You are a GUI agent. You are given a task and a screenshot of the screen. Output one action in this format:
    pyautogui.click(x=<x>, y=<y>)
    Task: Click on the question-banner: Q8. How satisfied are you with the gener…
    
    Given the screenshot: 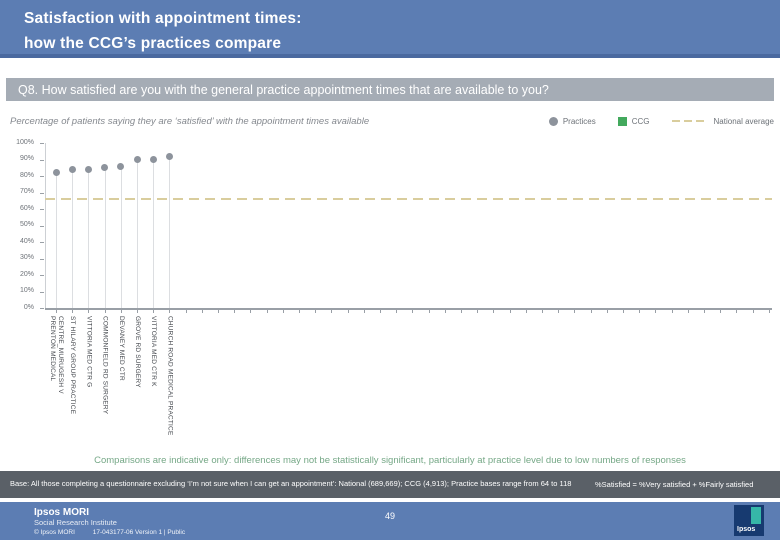 What is the action you would take?
    pyautogui.click(x=390, y=89)
    